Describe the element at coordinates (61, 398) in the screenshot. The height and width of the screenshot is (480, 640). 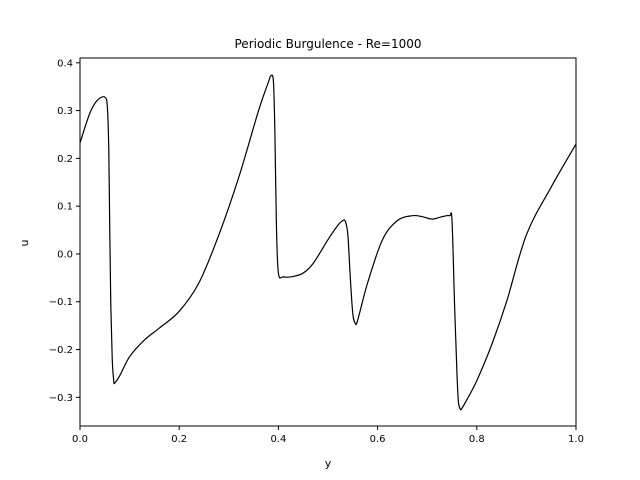
I see `y-tick-label: −0.3` at that location.